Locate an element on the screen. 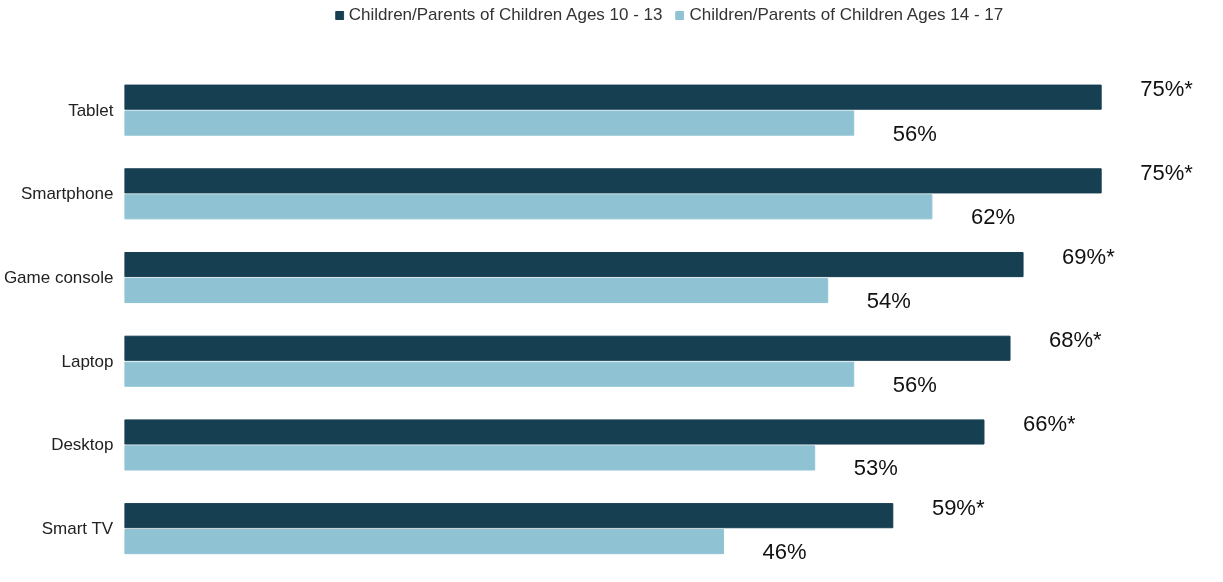 The height and width of the screenshot is (582, 1223). y-tick-label: Game console is located at coordinates (58, 278).